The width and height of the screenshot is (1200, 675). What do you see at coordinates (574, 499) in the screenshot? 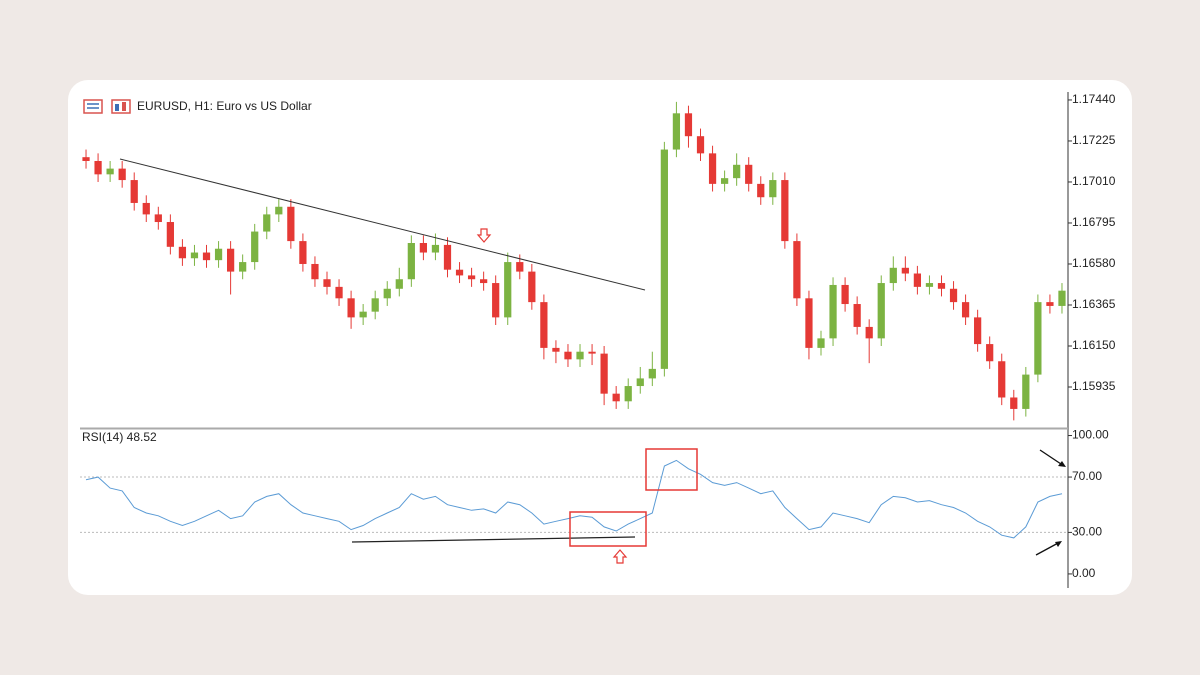
I see `rsi-line` at bounding box center [574, 499].